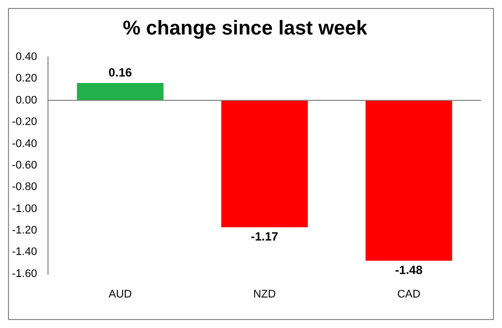 The image size is (502, 328). What do you see at coordinates (25, 230) in the screenshot?
I see `y-tick-label: -1.20` at bounding box center [25, 230].